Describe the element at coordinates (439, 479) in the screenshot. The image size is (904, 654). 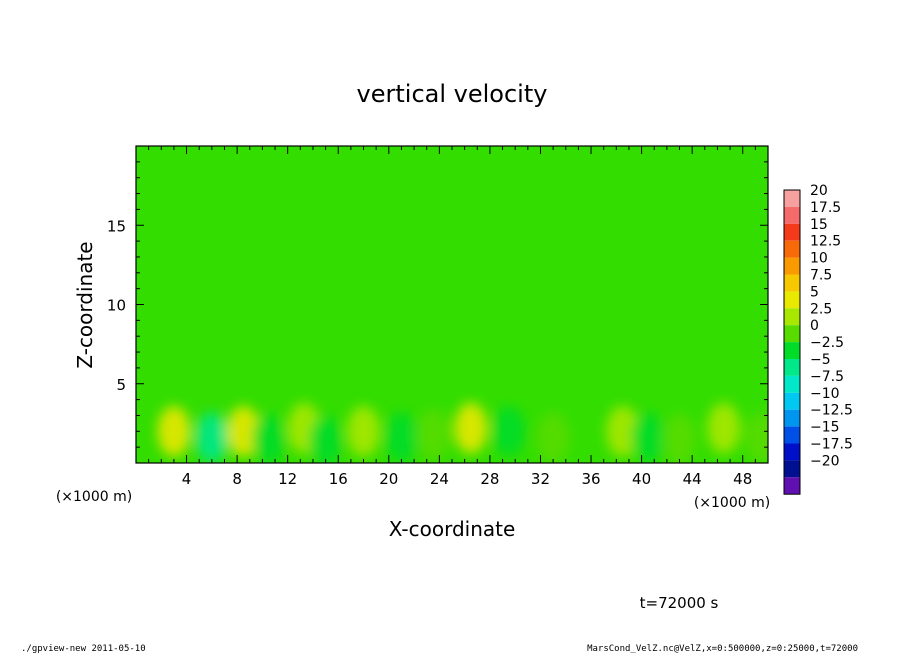
I see `x-tick-label: 24` at that location.